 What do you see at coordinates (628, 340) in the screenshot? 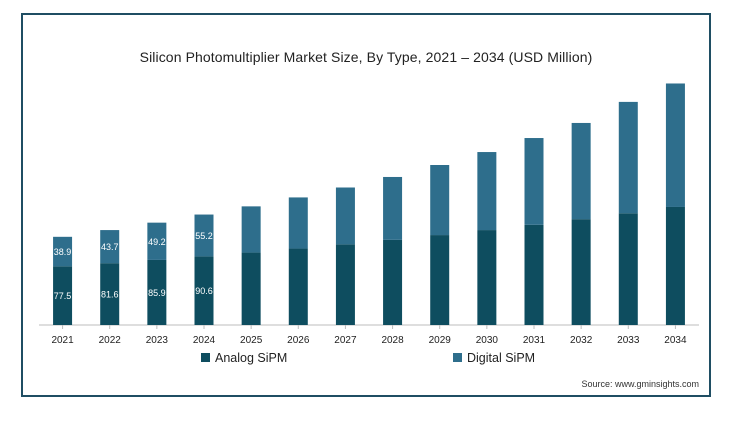
I see `x-tick-label-2033: 2033` at bounding box center [628, 340].